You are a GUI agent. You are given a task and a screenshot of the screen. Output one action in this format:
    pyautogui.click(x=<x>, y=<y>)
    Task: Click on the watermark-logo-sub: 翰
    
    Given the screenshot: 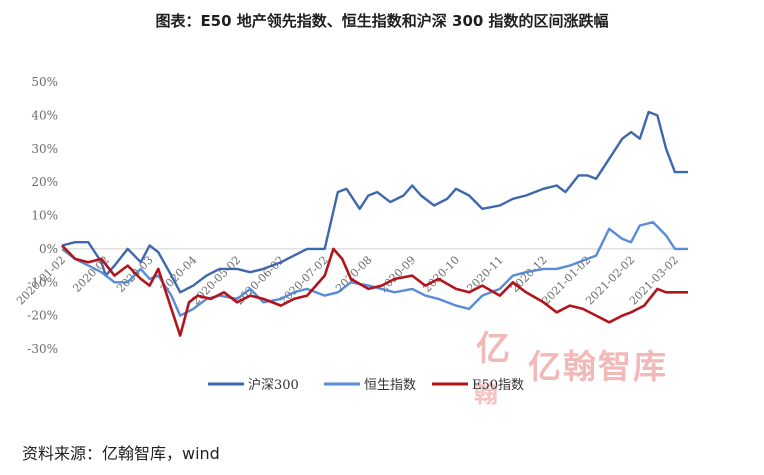 What is the action you would take?
    pyautogui.click(x=486, y=394)
    